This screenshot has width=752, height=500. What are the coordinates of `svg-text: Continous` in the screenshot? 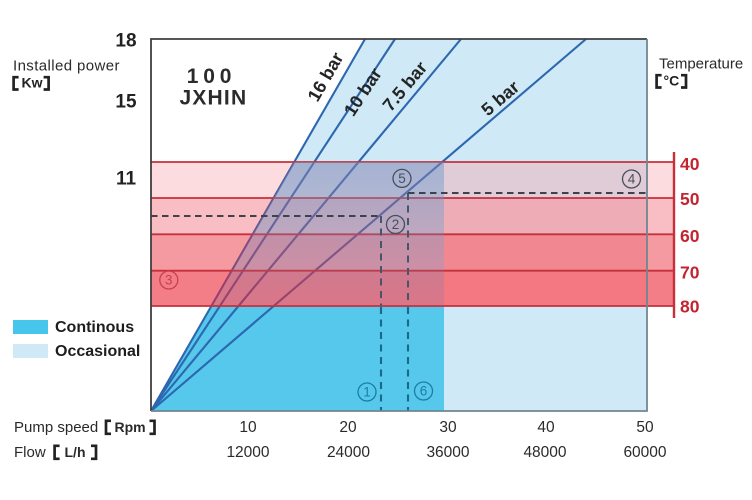 It's located at (94, 327).